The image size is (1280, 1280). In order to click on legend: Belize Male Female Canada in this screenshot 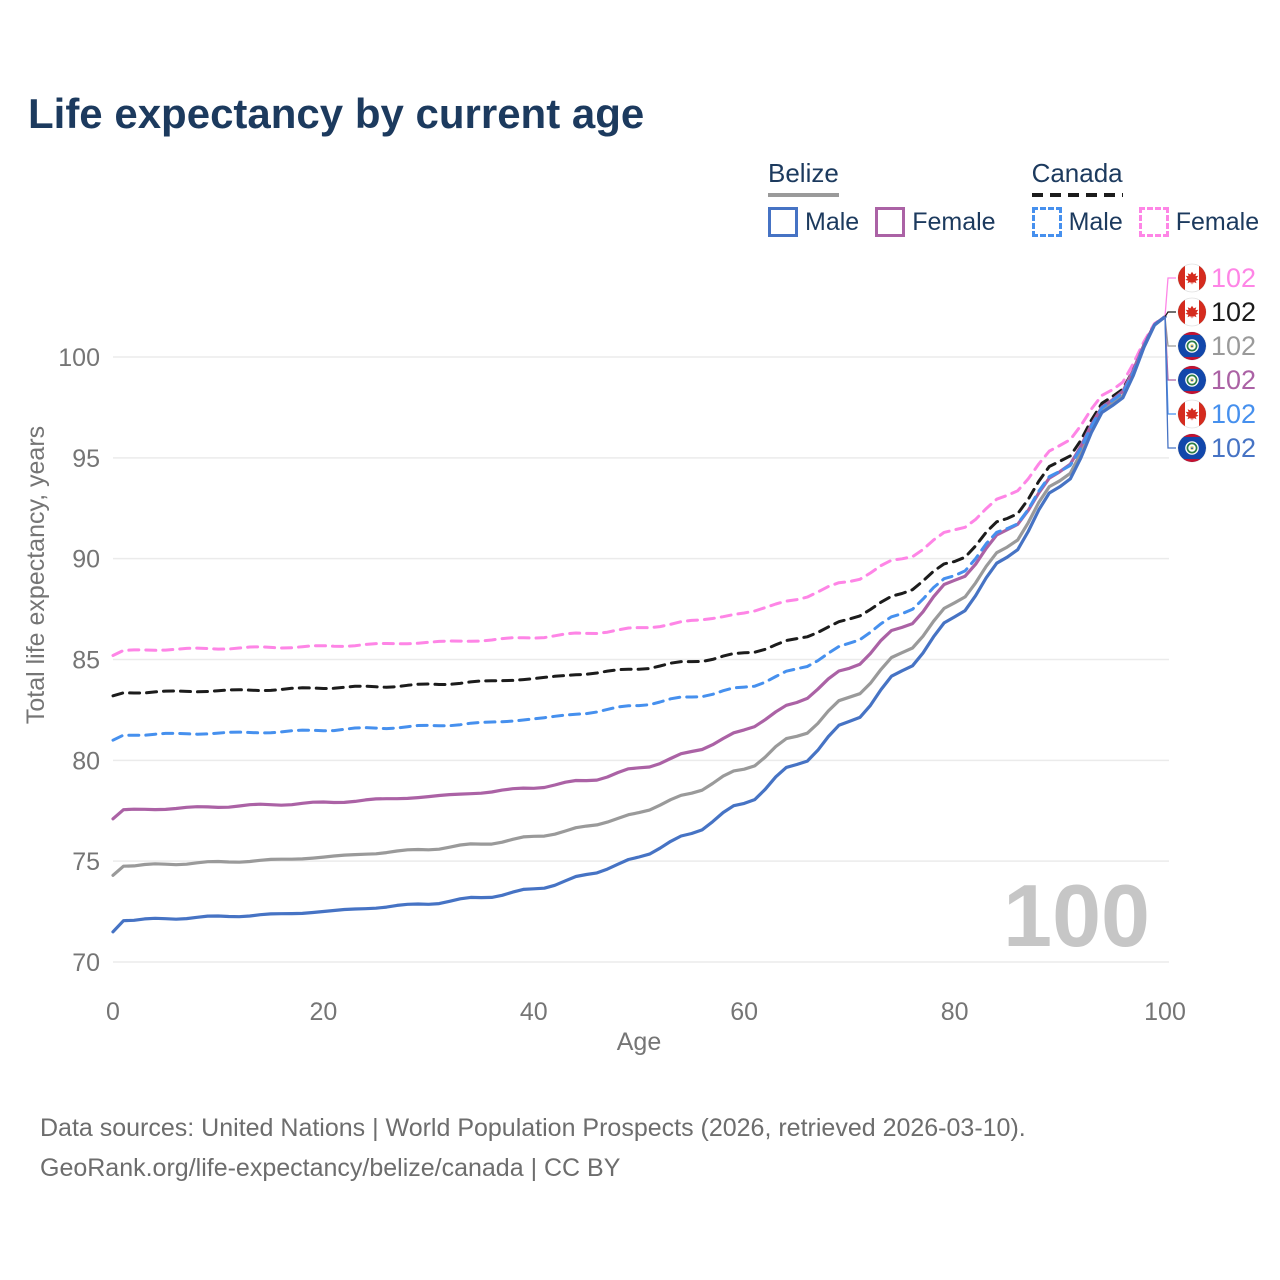, I will do `click(1013, 197)`.